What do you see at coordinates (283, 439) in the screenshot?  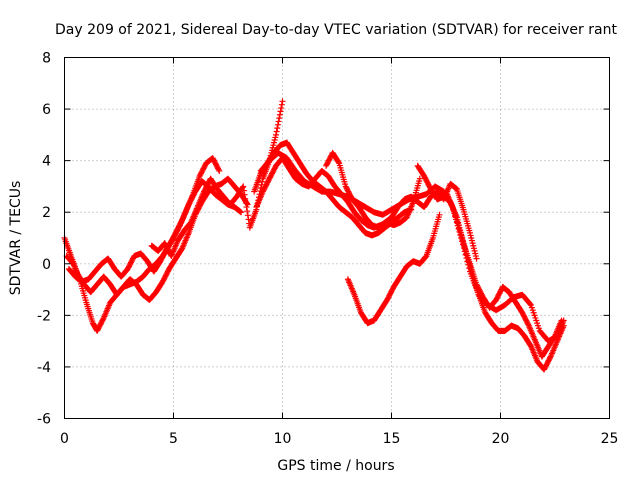 I see `x-tick-label: 10` at bounding box center [283, 439].